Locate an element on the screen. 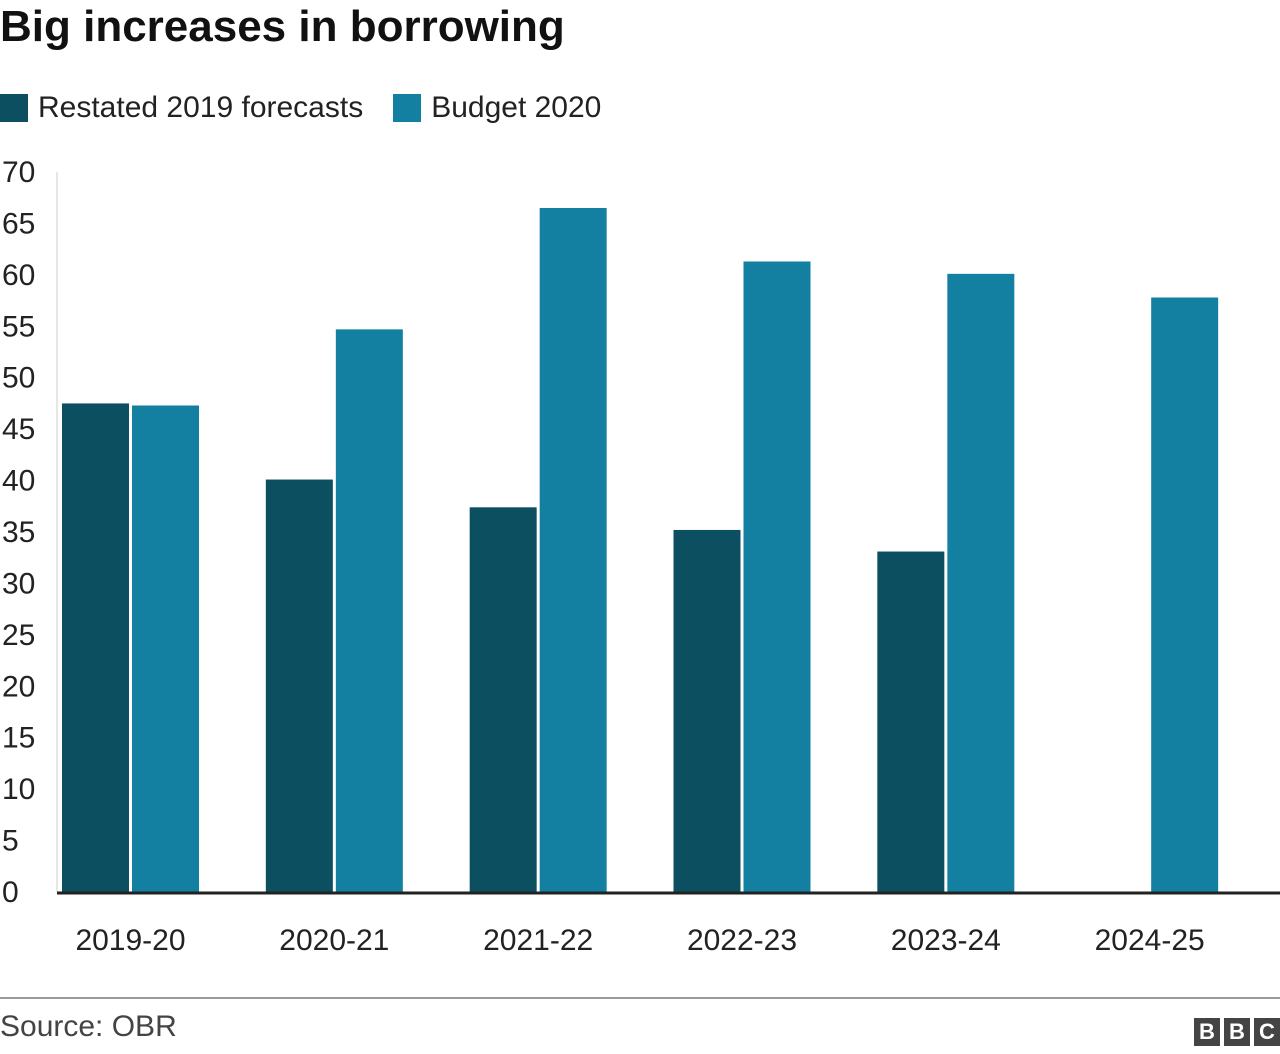 The width and height of the screenshot is (1280, 1054). y-tick-label: 20 is located at coordinates (18, 686).